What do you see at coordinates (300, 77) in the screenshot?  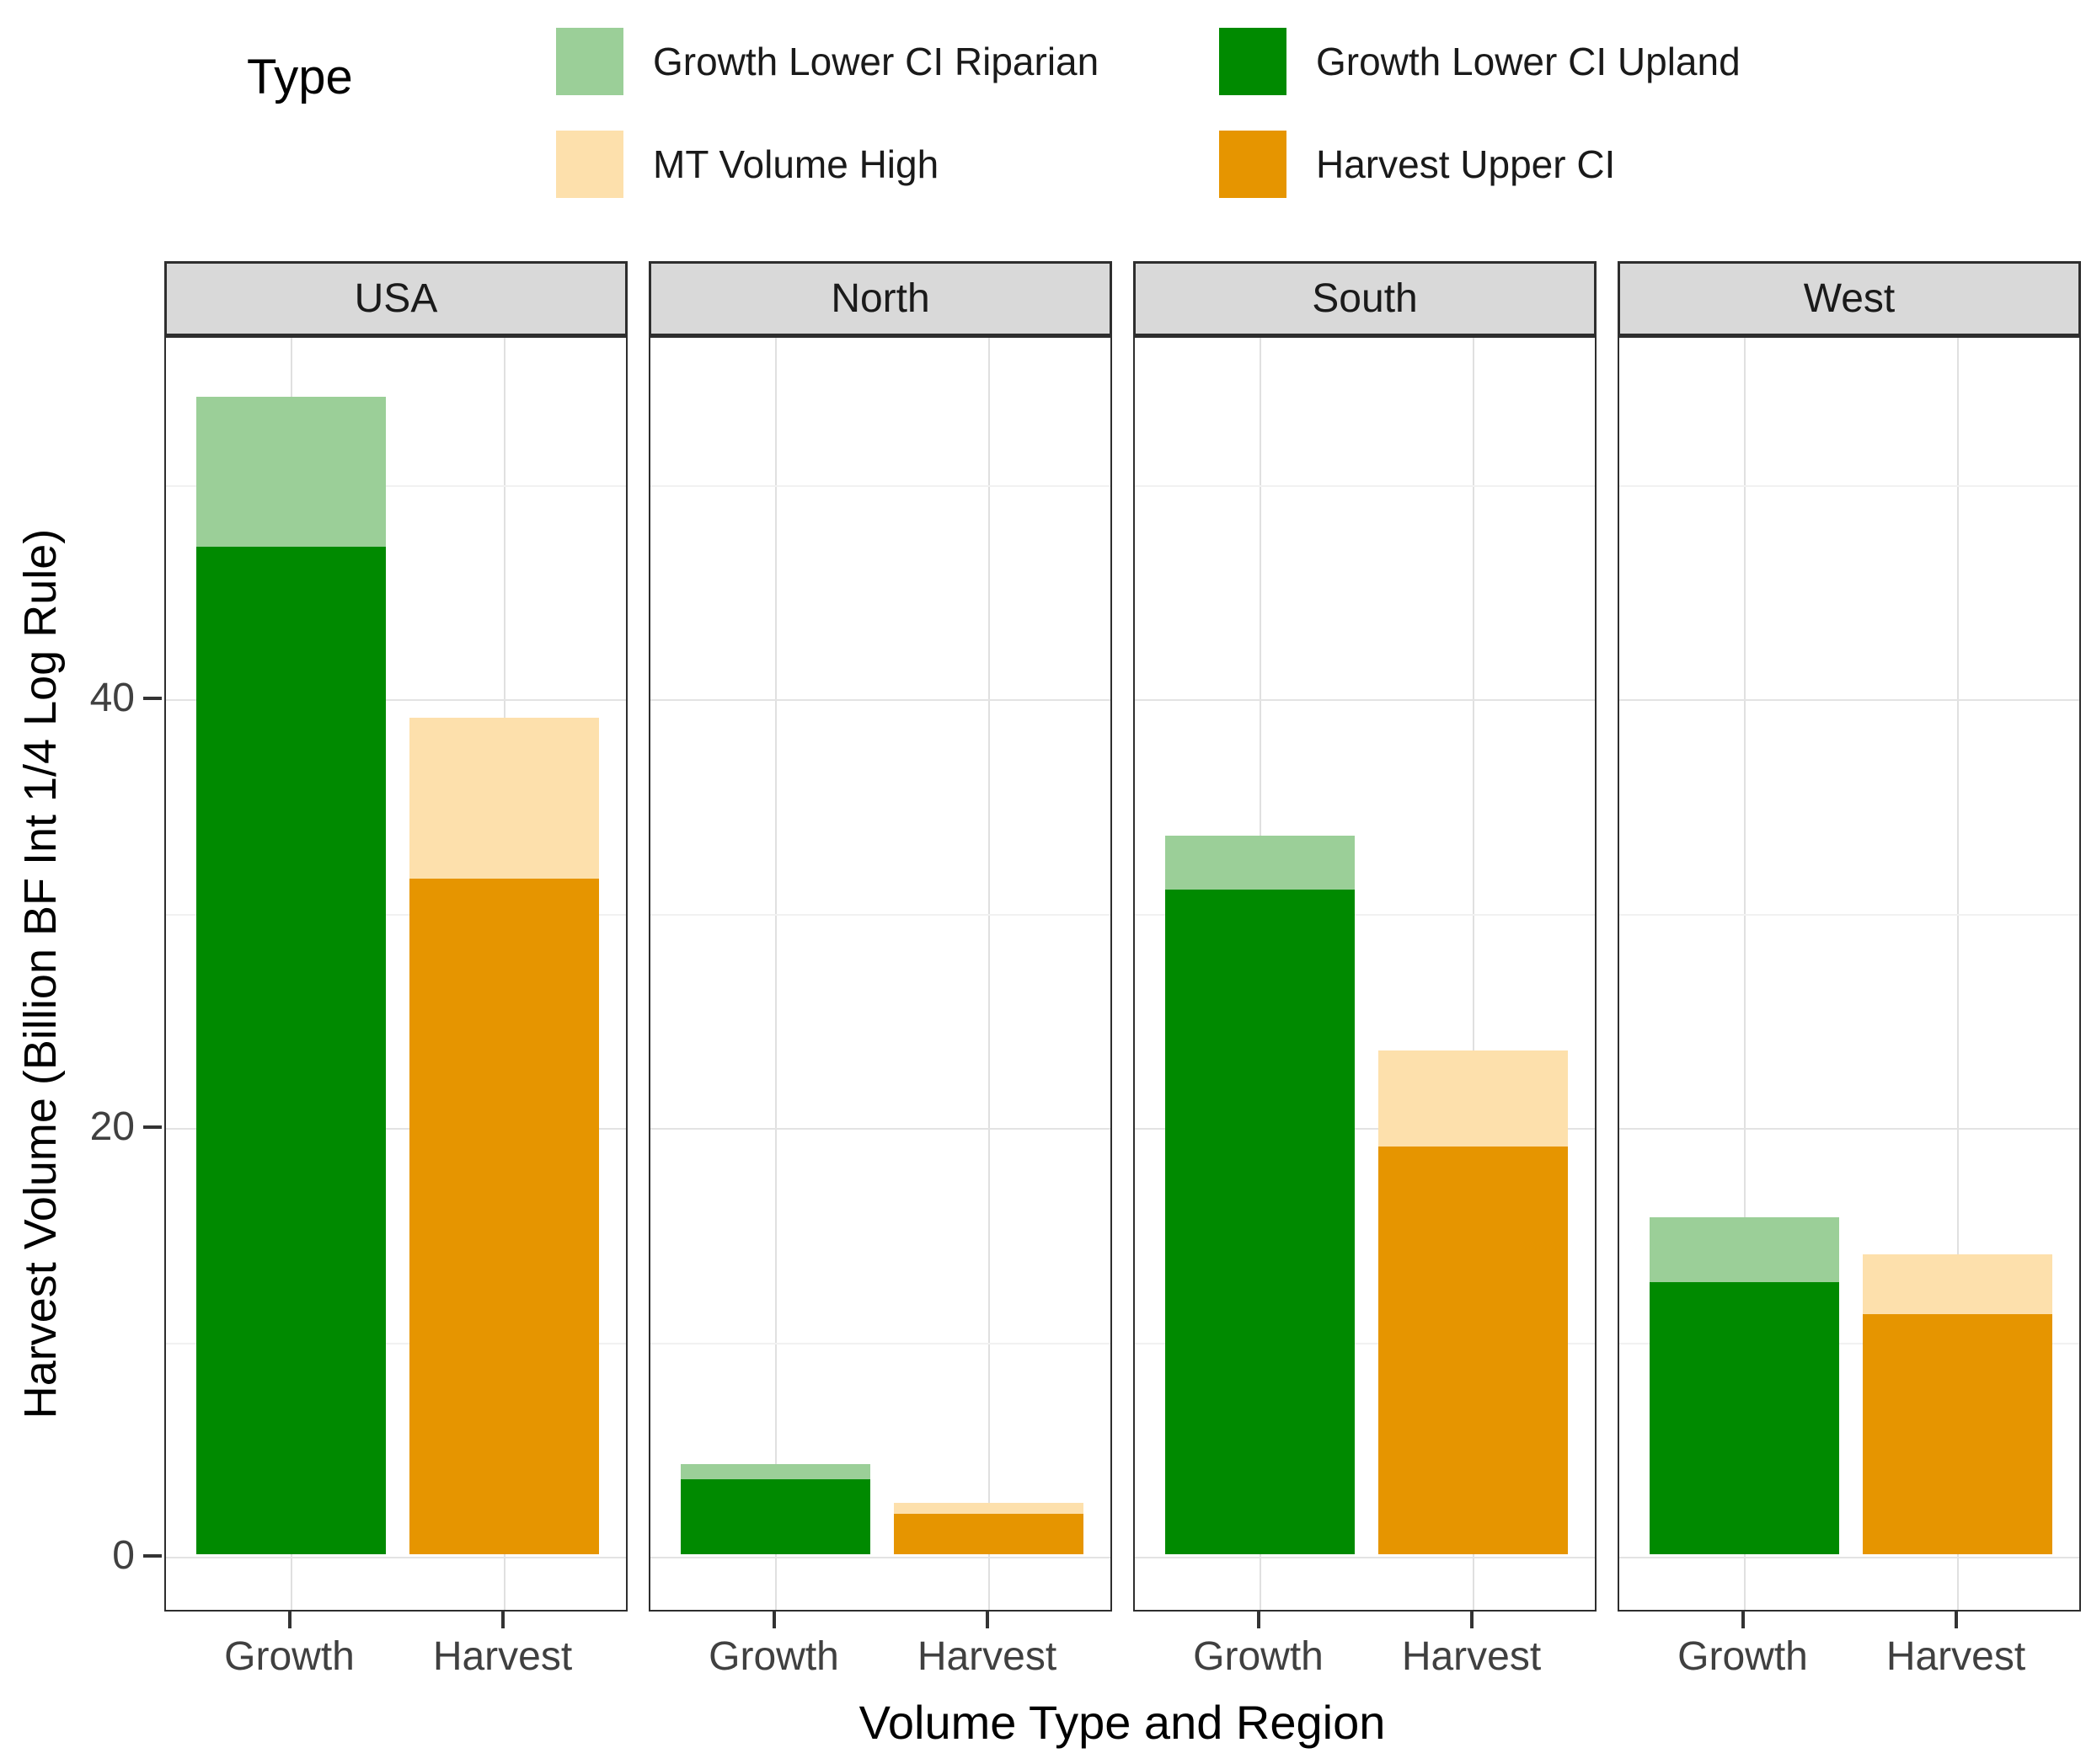 I see `legend-title: Type` at bounding box center [300, 77].